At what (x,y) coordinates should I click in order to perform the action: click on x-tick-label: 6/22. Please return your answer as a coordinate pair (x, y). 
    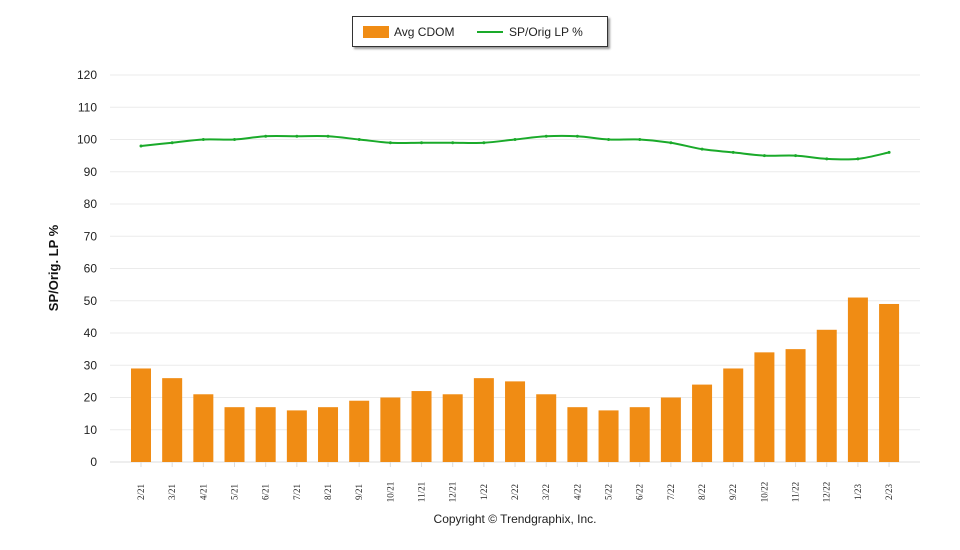
    Looking at the image, I should click on (640, 492).